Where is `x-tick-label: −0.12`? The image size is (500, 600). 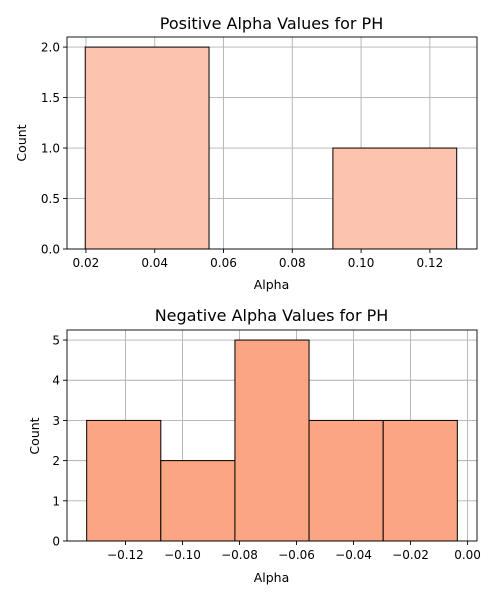
x-tick-label: −0.12 is located at coordinates (125, 555).